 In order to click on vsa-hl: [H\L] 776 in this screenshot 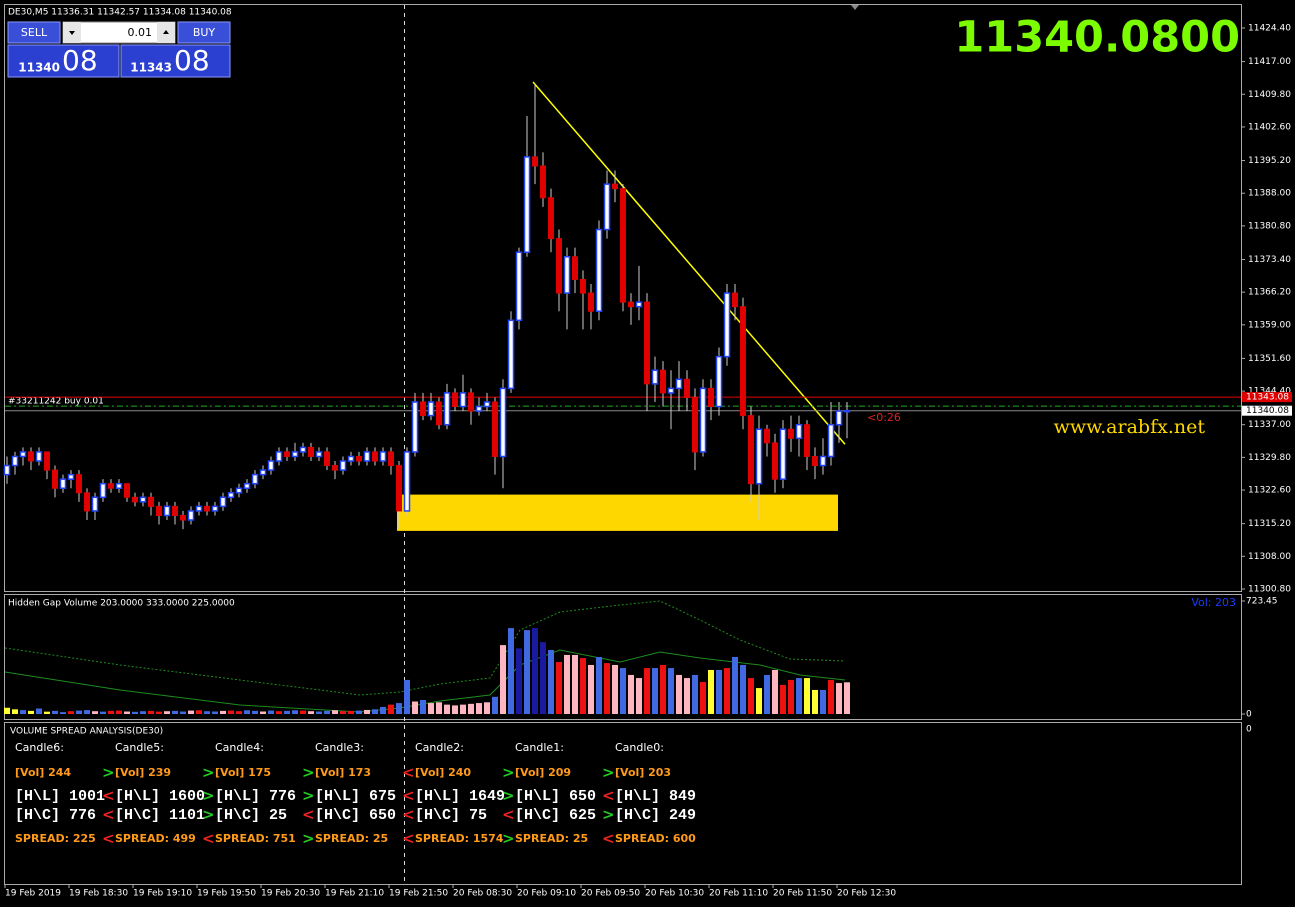, I will do `click(255, 796)`.